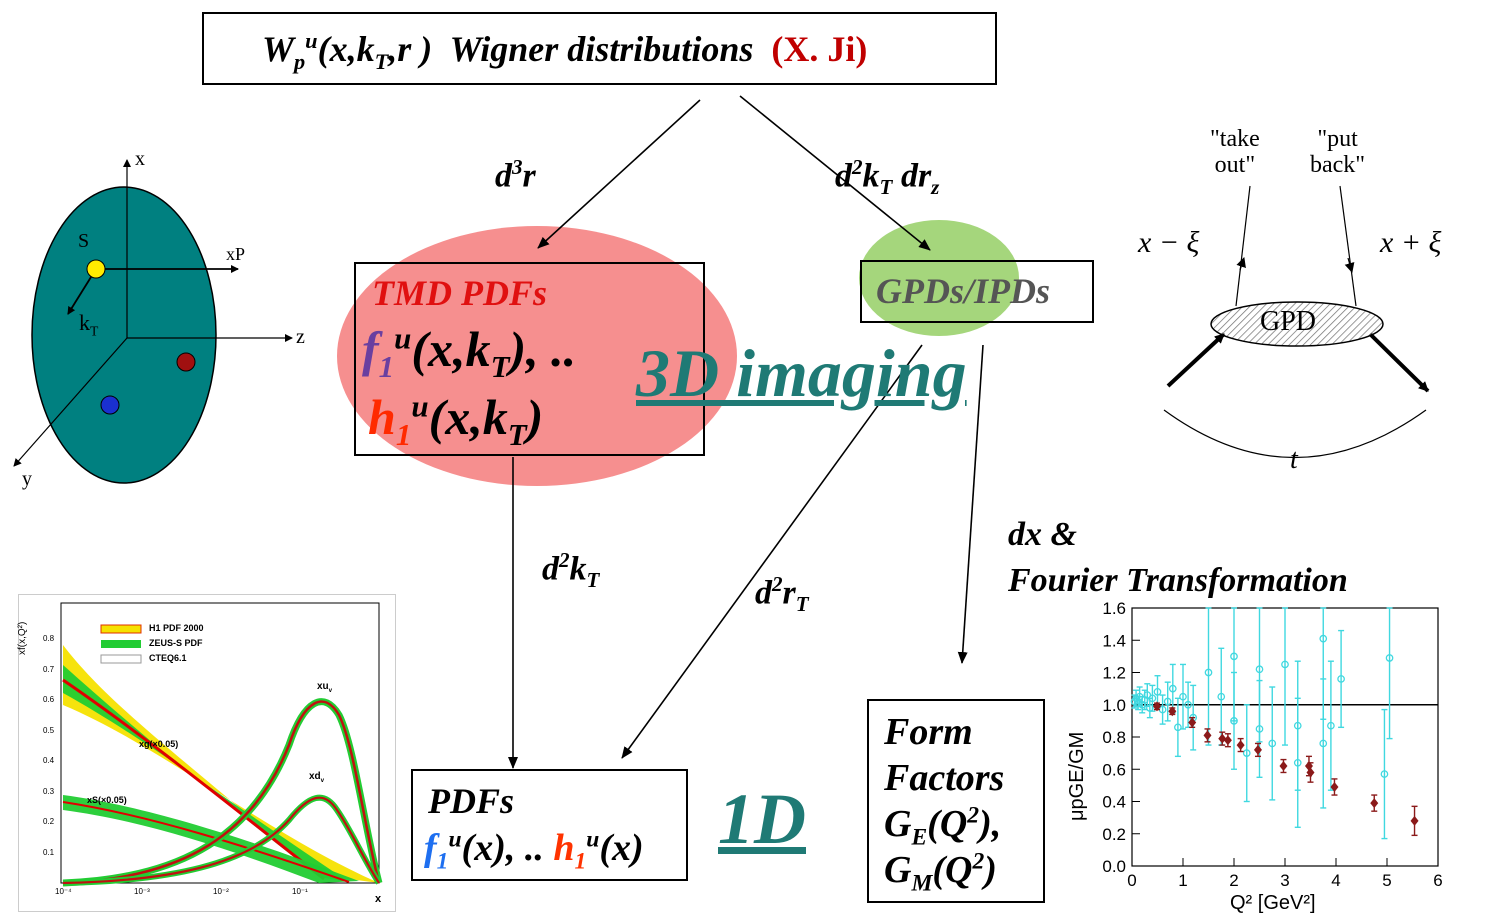 The height and width of the screenshot is (919, 1490). Describe the element at coordinates (124, 335) in the screenshot. I see `nucleon-sphere` at that location.